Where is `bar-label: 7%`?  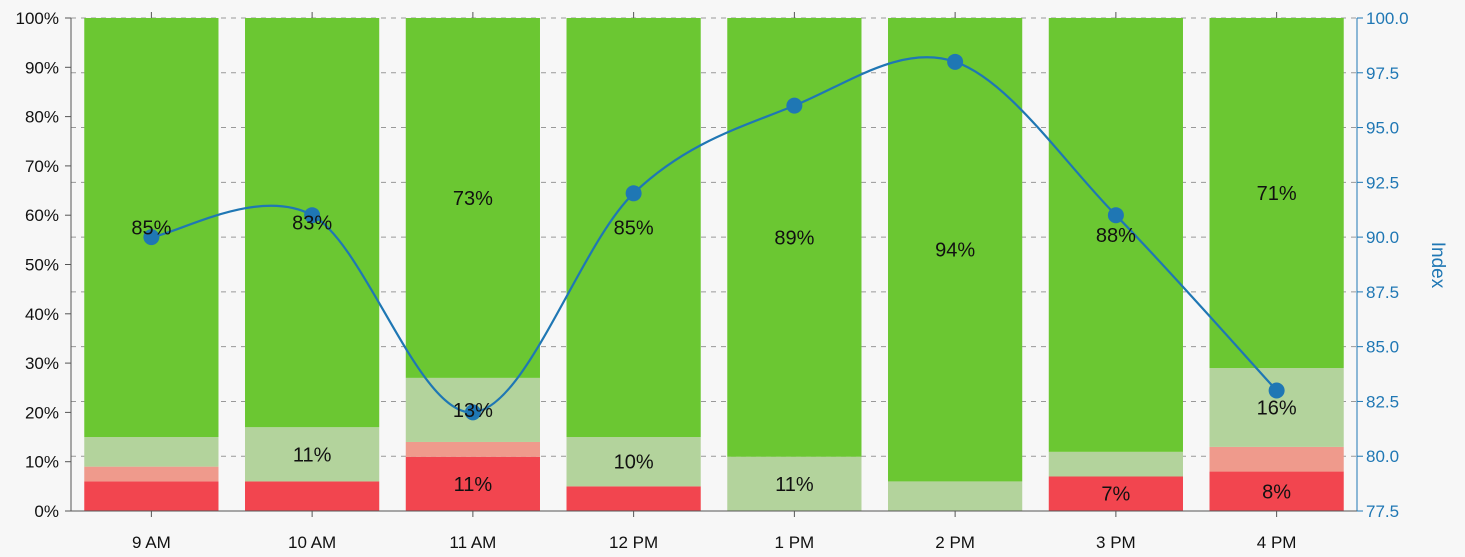
bar-label: 7% is located at coordinates (1115, 495).